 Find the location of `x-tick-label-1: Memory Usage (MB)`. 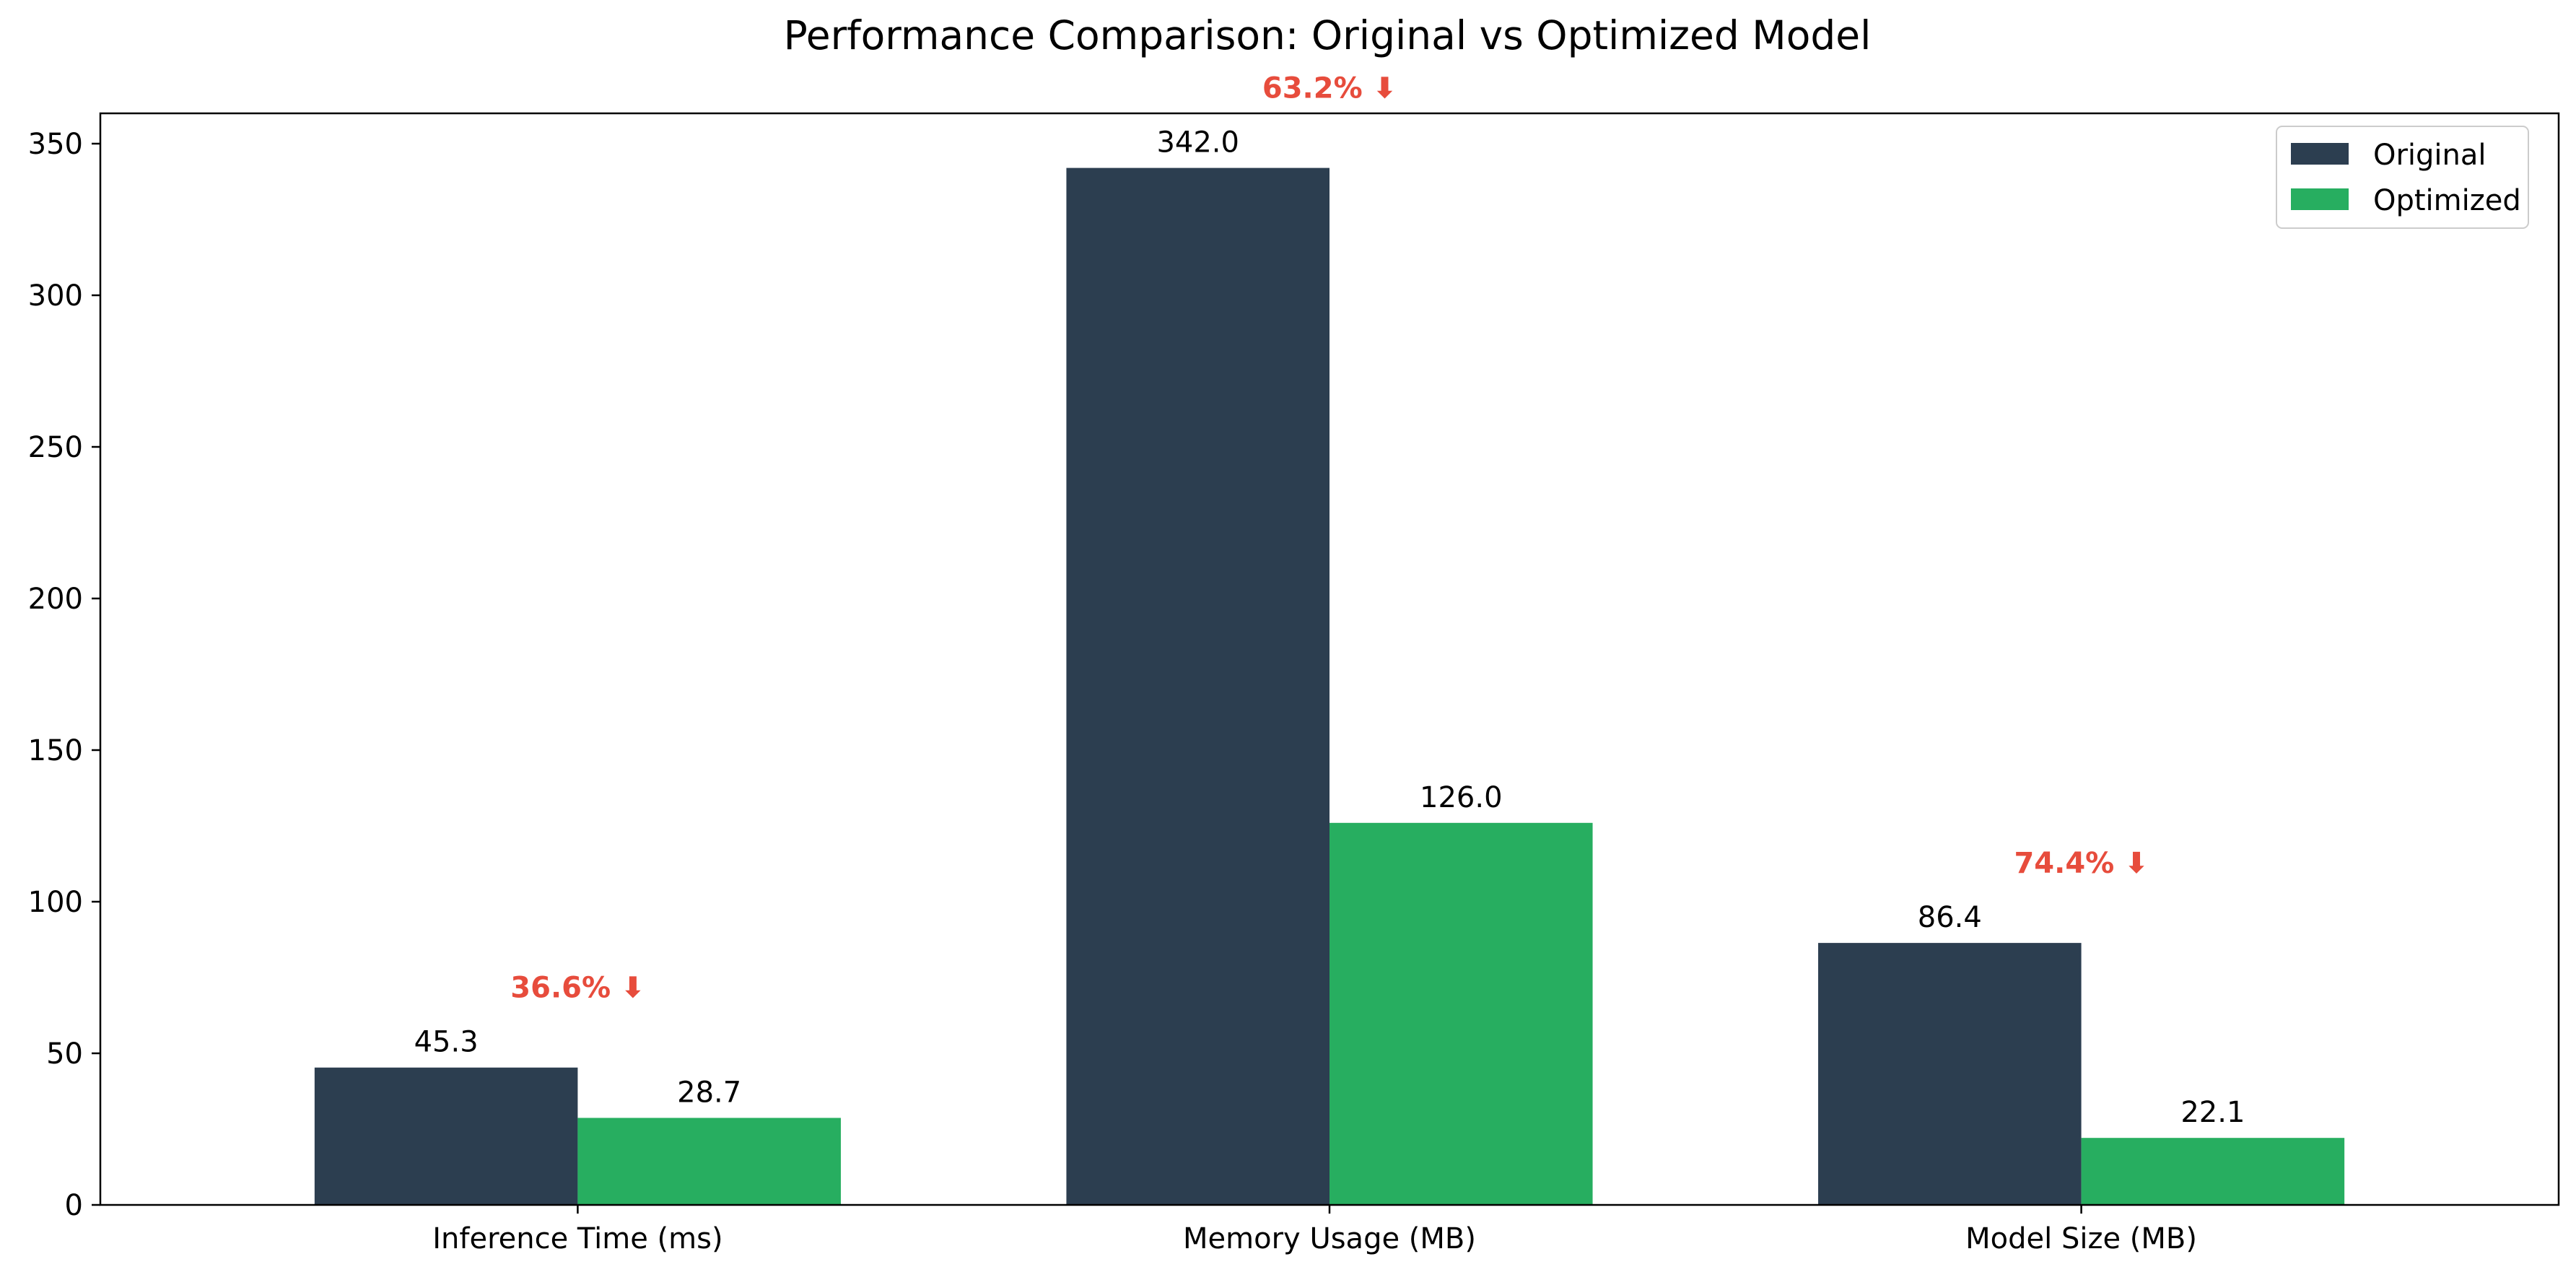

x-tick-label-1: Memory Usage (MB) is located at coordinates (1329, 1238).